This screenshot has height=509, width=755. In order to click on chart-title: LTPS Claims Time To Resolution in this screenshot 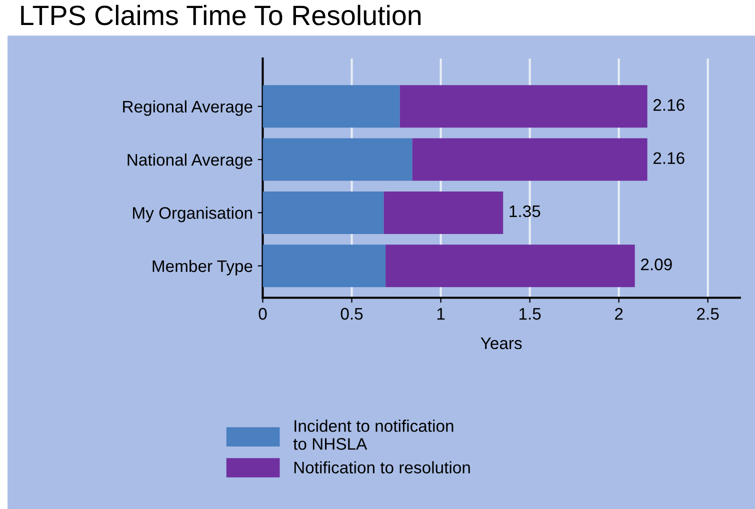, I will do `click(221, 15)`.